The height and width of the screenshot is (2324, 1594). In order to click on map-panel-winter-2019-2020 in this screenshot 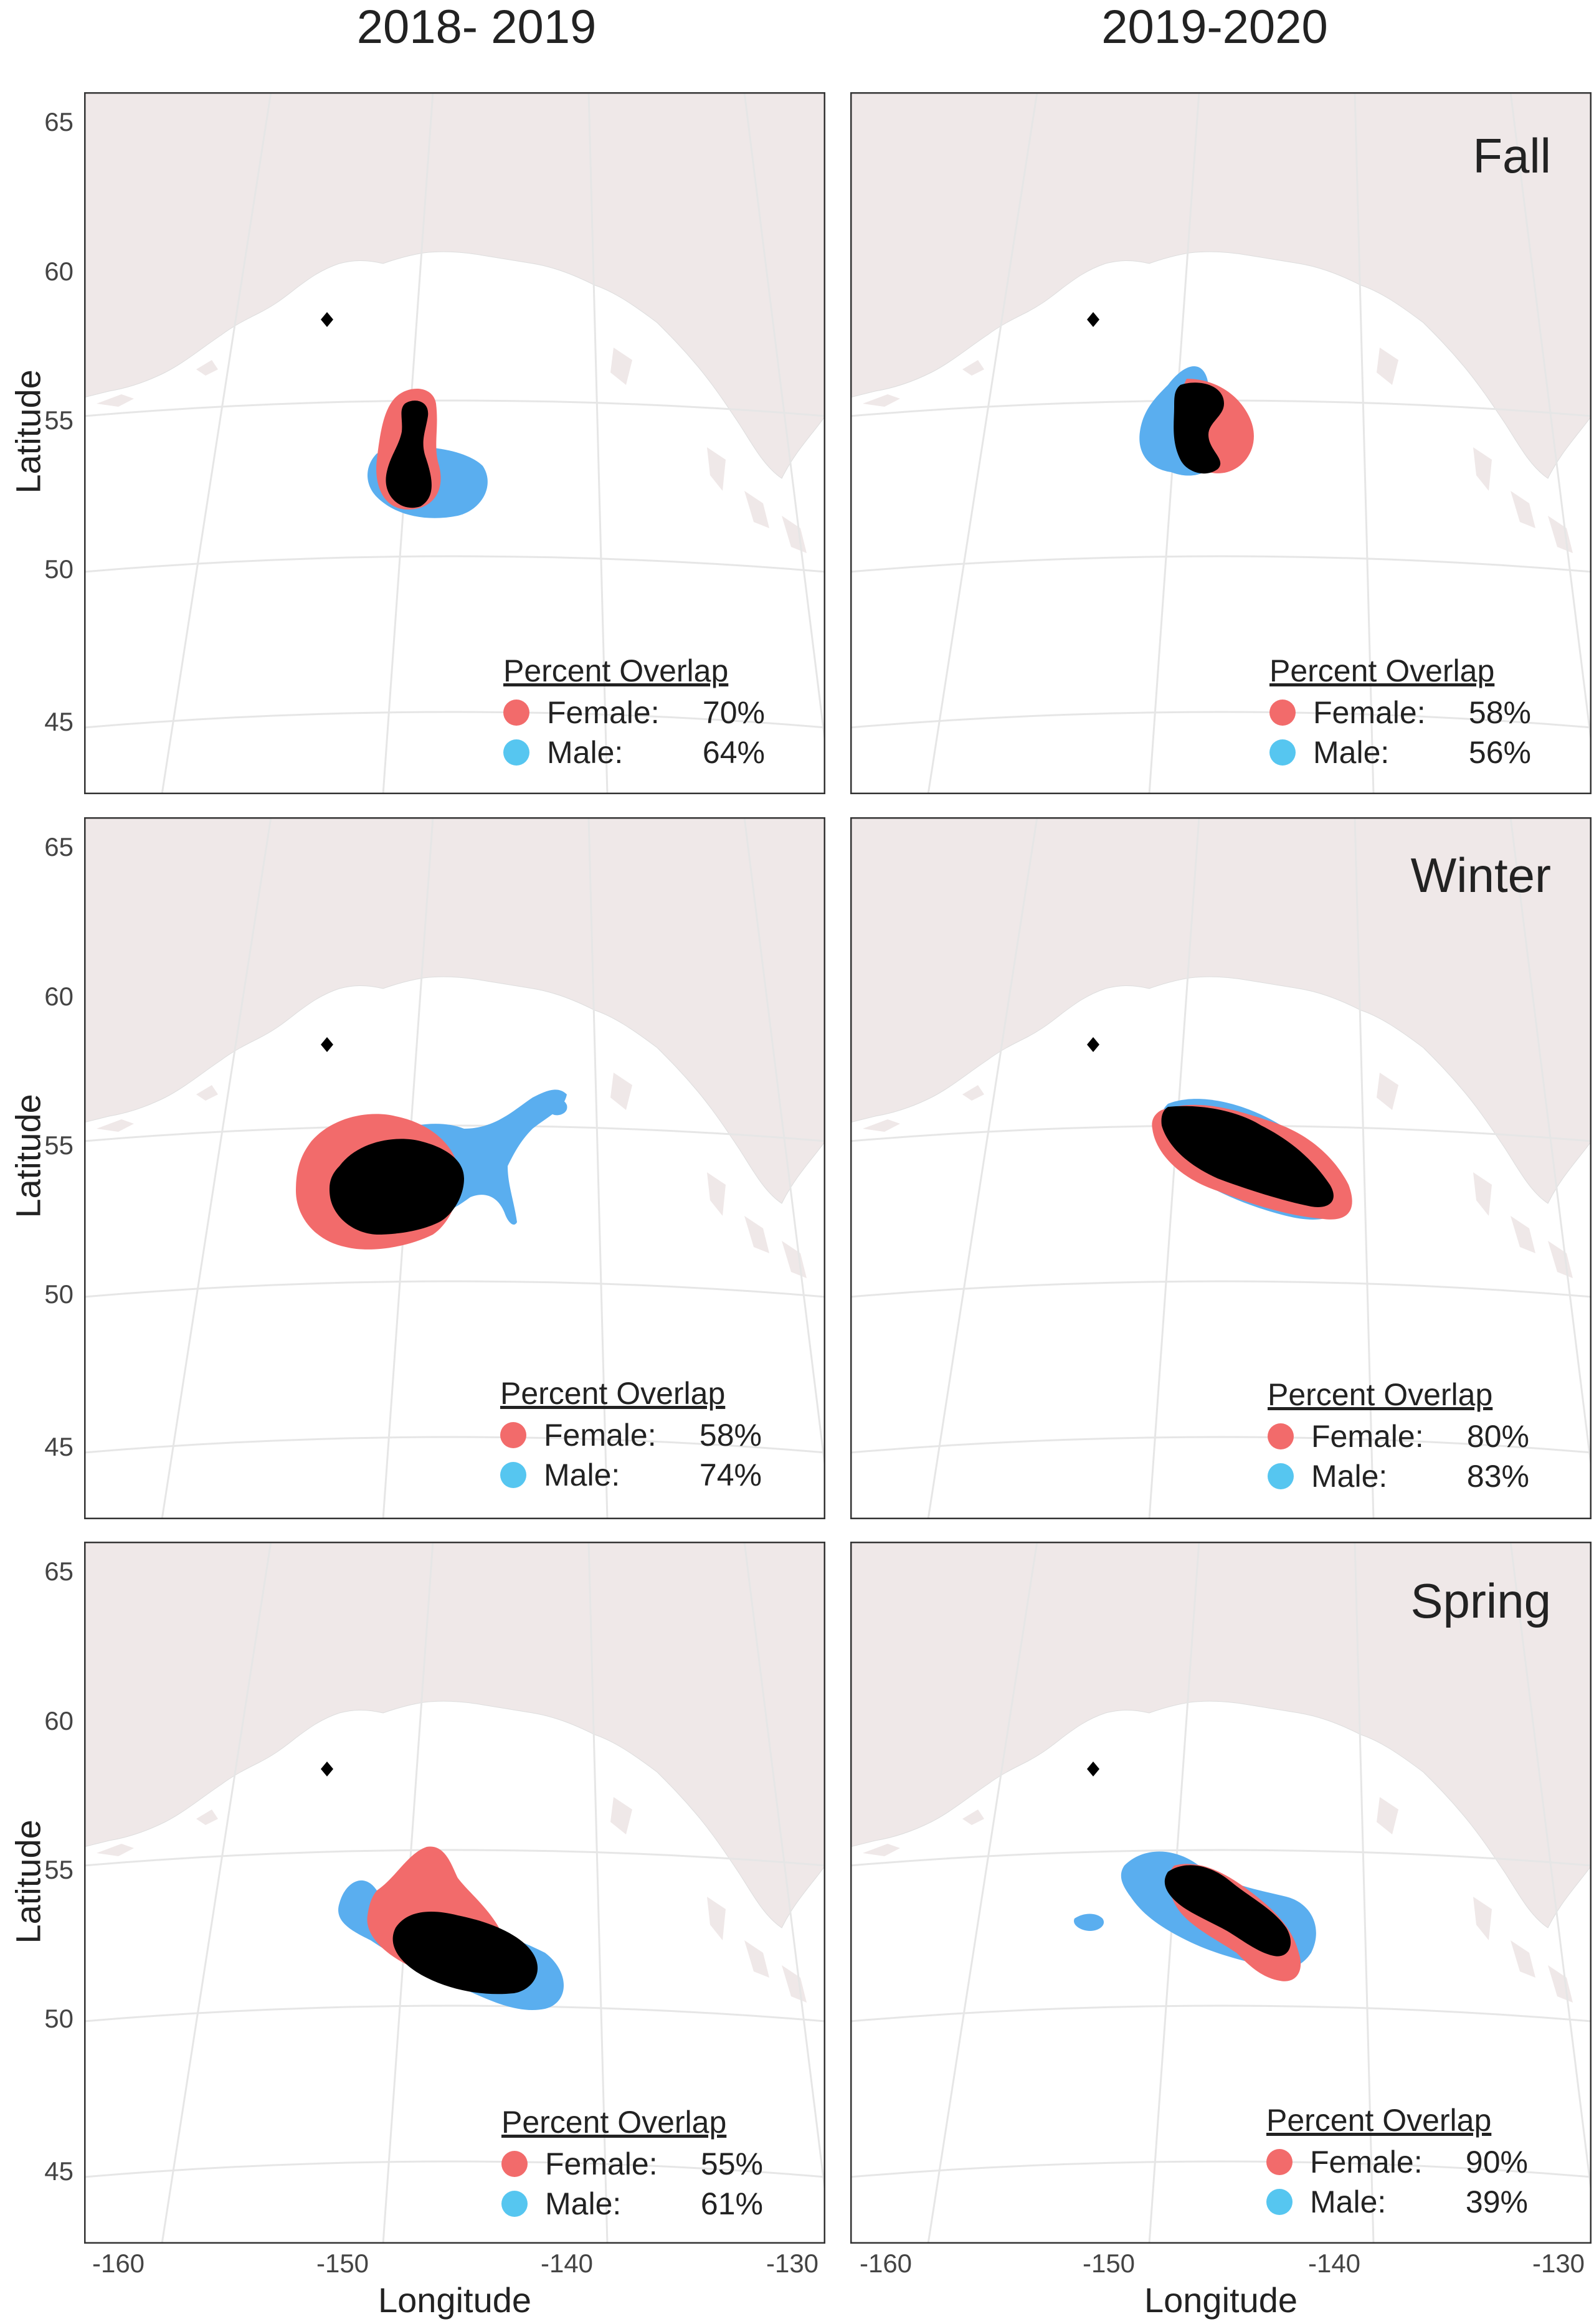, I will do `click(1221, 1168)`.